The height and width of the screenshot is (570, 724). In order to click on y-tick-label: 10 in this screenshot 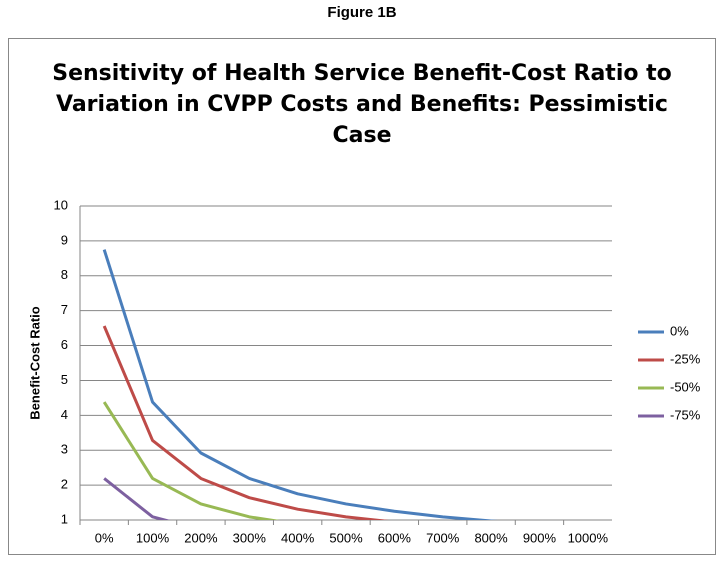, I will do `click(61, 204)`.